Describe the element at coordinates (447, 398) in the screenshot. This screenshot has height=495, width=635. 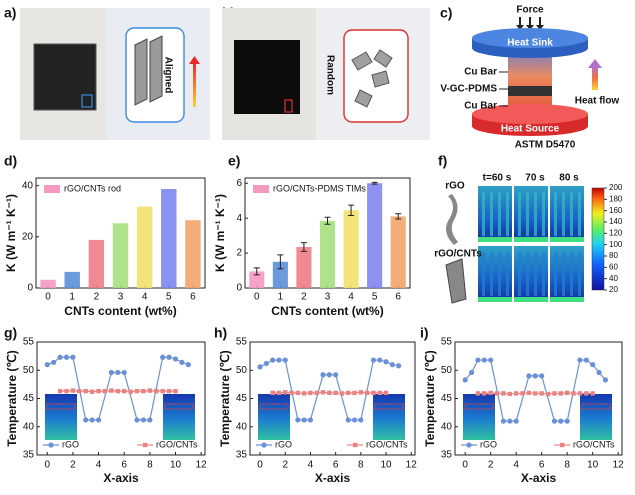
I see `y-tick-label: 45` at that location.